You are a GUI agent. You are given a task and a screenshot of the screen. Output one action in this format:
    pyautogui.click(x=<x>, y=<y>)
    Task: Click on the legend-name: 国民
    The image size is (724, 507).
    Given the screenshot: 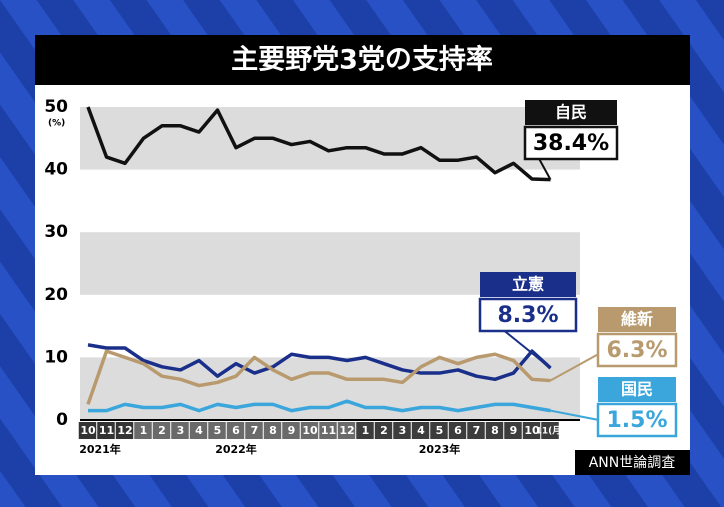 What is the action you would take?
    pyautogui.click(x=637, y=389)
    